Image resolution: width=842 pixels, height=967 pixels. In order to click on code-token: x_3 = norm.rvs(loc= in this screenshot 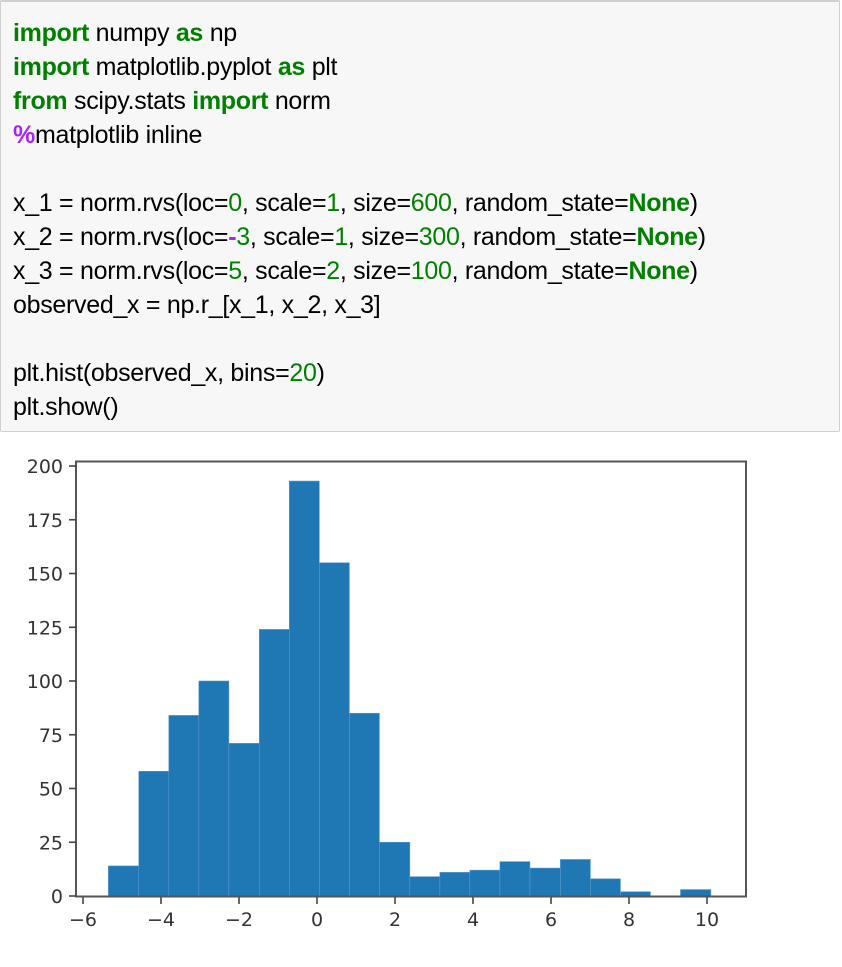, I will do `click(121, 271)`.